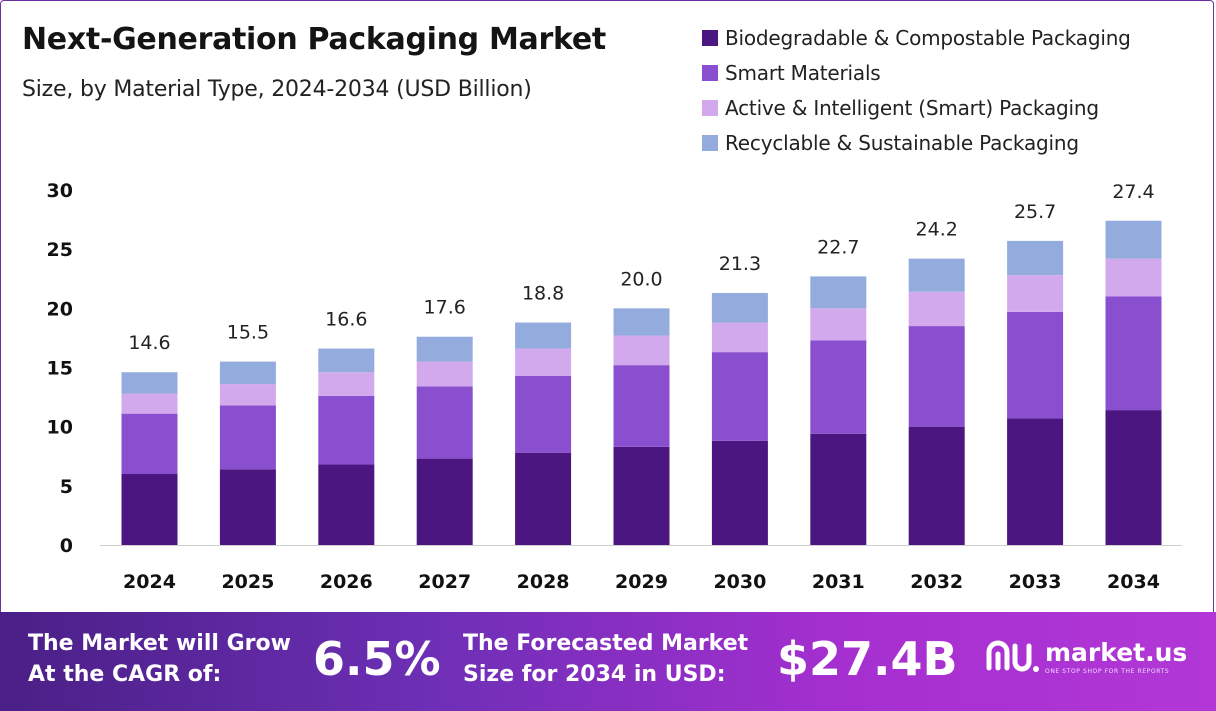  Describe the element at coordinates (1035, 212) in the screenshot. I see `total-value-label: 25.7` at that location.